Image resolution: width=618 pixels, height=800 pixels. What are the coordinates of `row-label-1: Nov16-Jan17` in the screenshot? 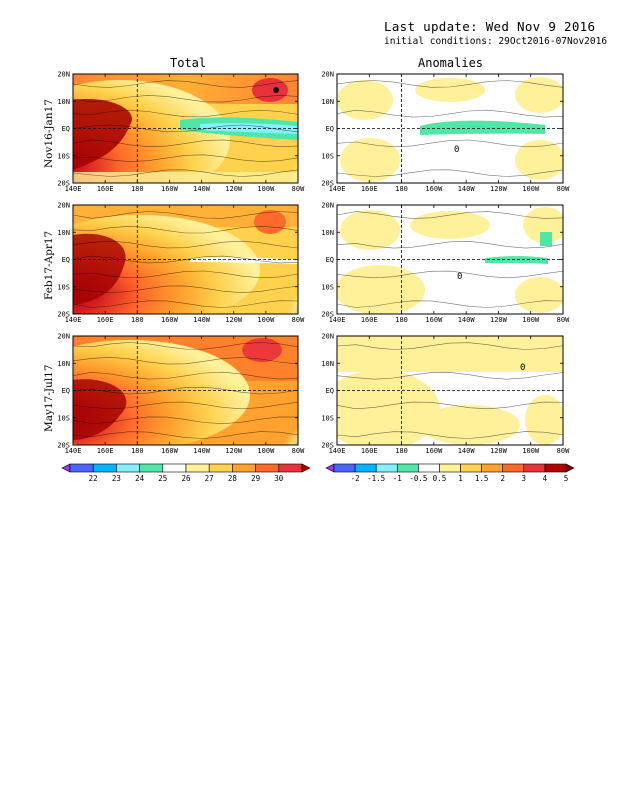 It's located at (49, 133).